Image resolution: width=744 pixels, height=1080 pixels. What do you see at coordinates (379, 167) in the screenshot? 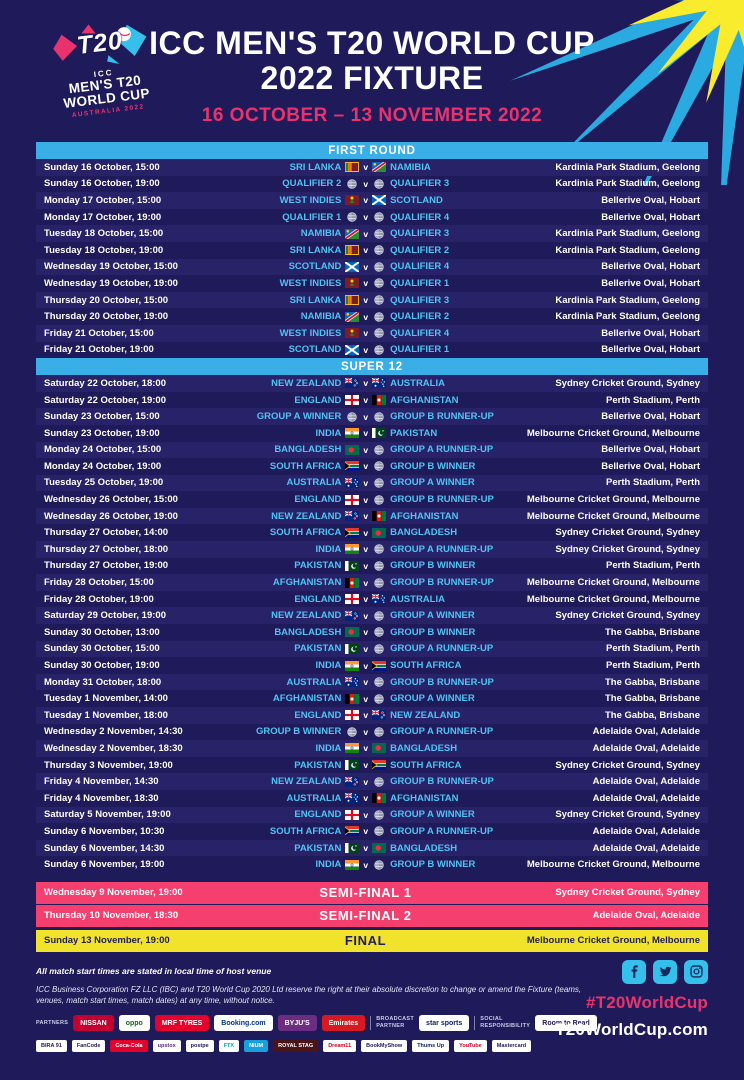
I see `flag-namibia-icon` at bounding box center [379, 167].